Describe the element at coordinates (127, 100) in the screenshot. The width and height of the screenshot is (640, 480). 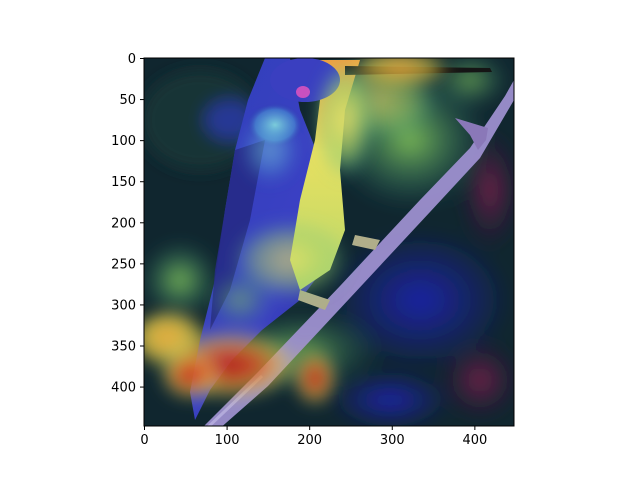
I see `y-tick-label: 50` at that location.